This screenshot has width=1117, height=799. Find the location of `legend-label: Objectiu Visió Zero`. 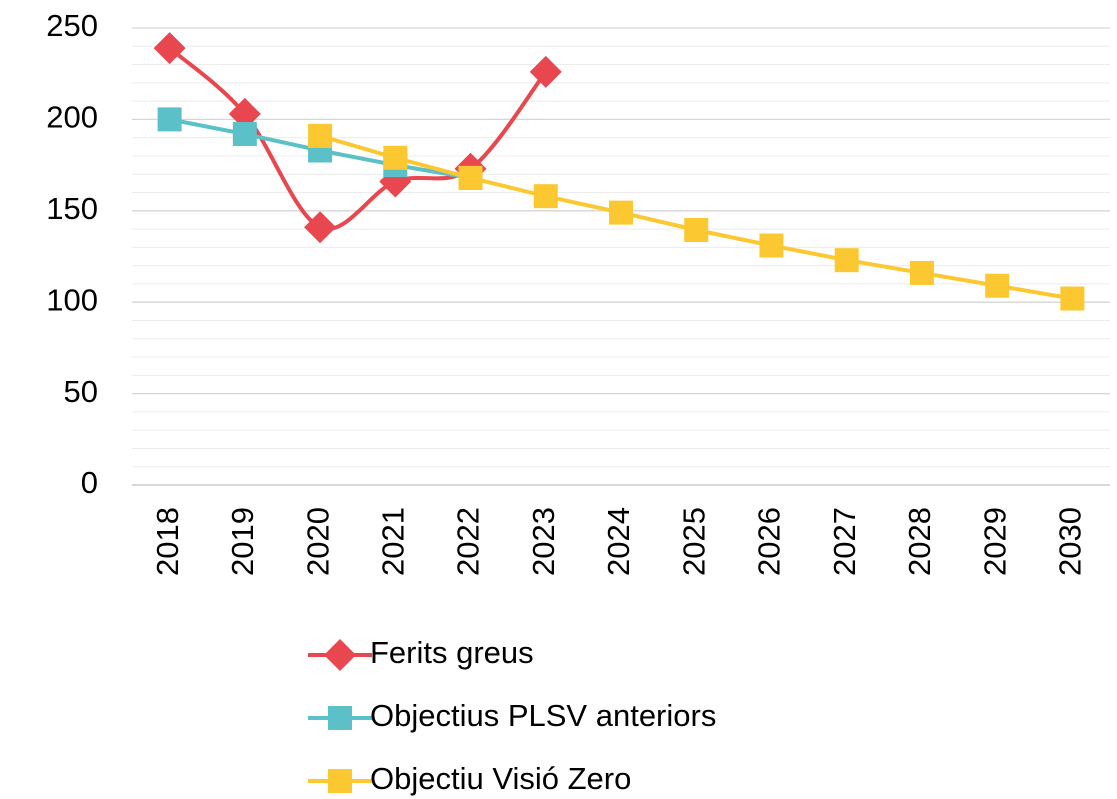

legend-label: Objectiu Visió Zero is located at coordinates (500, 778).